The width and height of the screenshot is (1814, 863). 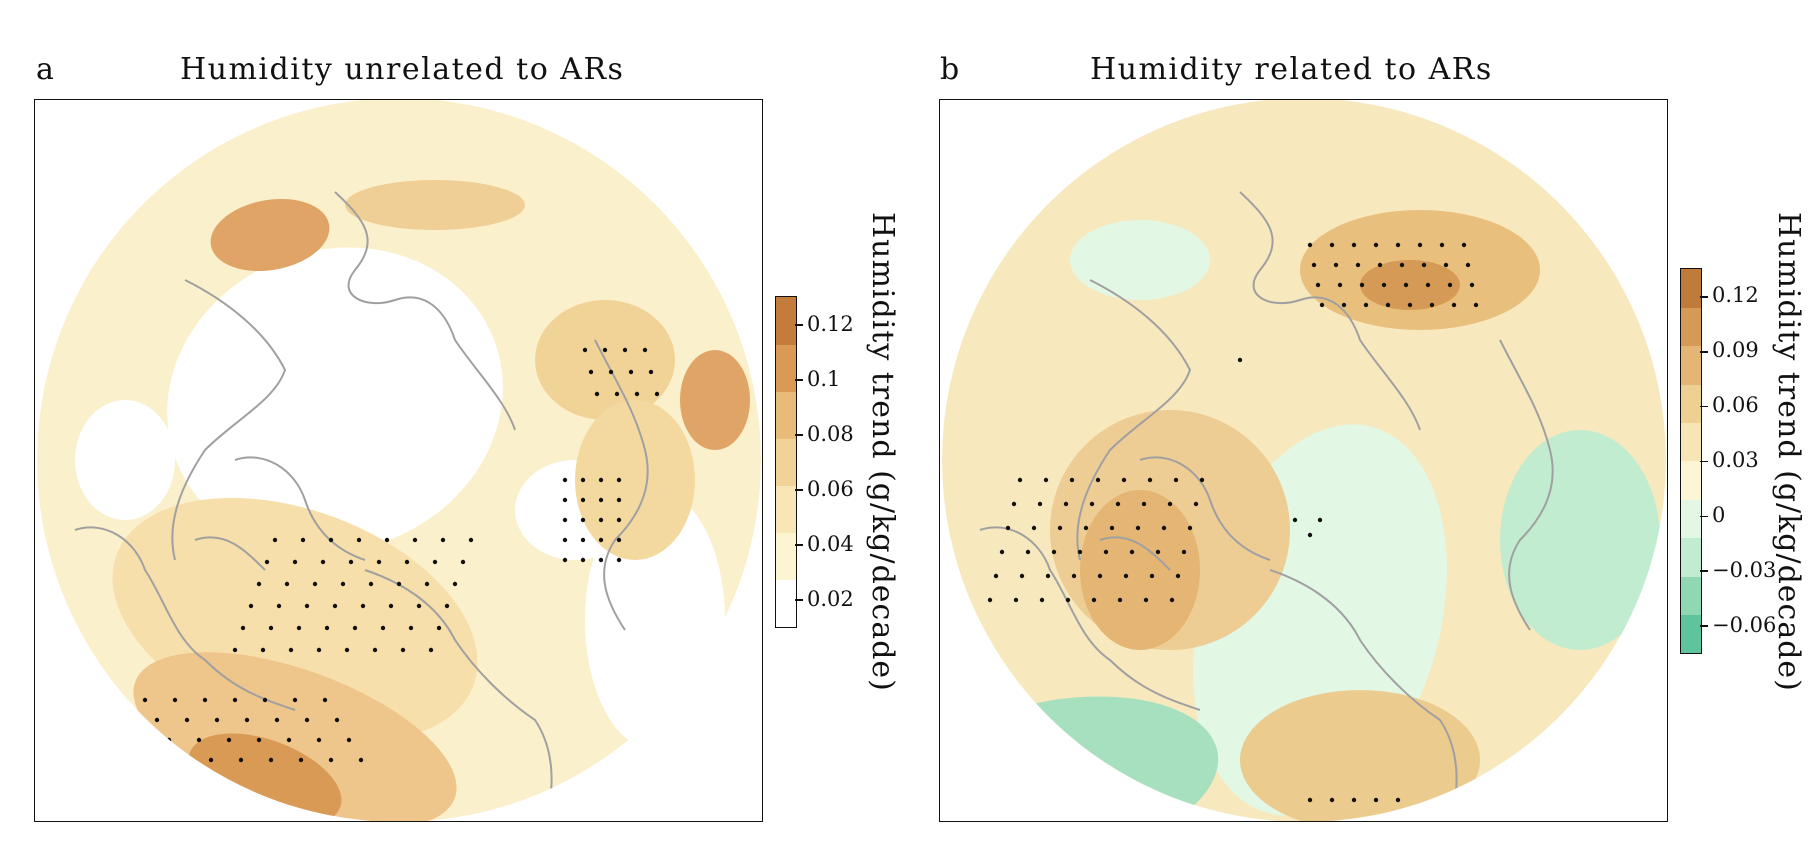 I want to click on panel-b-colorbar-label: Humidity trend (g/kg/decade), so click(x=1788, y=452).